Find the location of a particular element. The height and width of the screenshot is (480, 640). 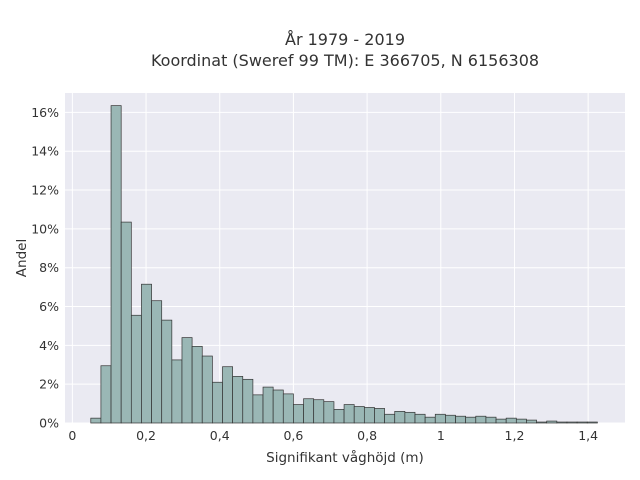

x-axis-label: Signifikant våghöjd (m) is located at coordinates (345, 457).